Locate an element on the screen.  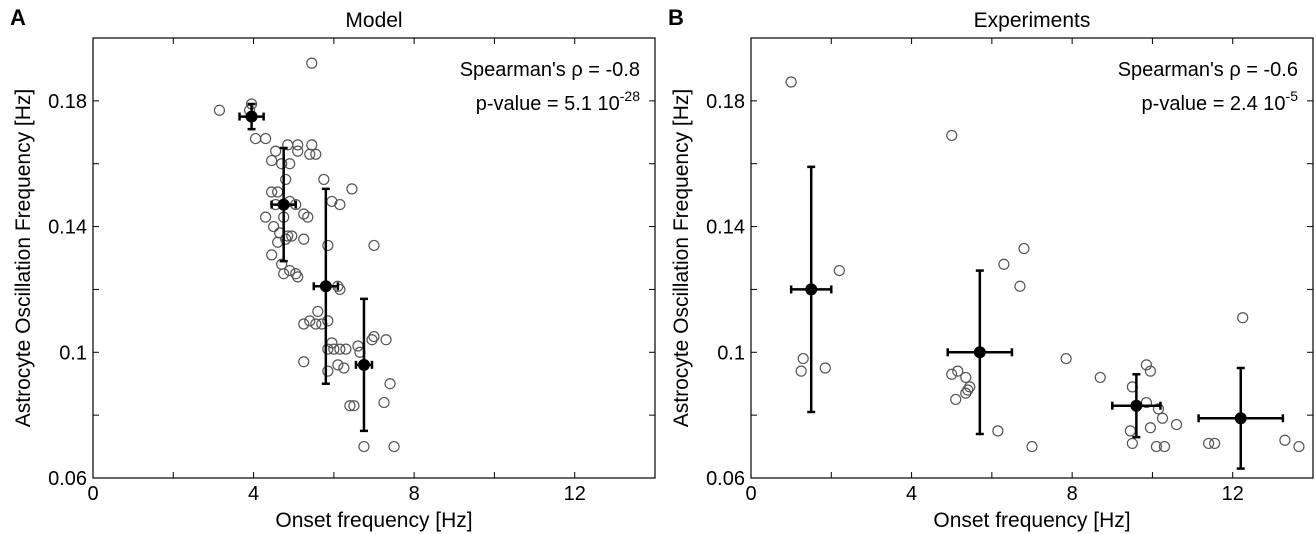
panel-a-y-tick-label: 0.1 is located at coordinates (73, 353).